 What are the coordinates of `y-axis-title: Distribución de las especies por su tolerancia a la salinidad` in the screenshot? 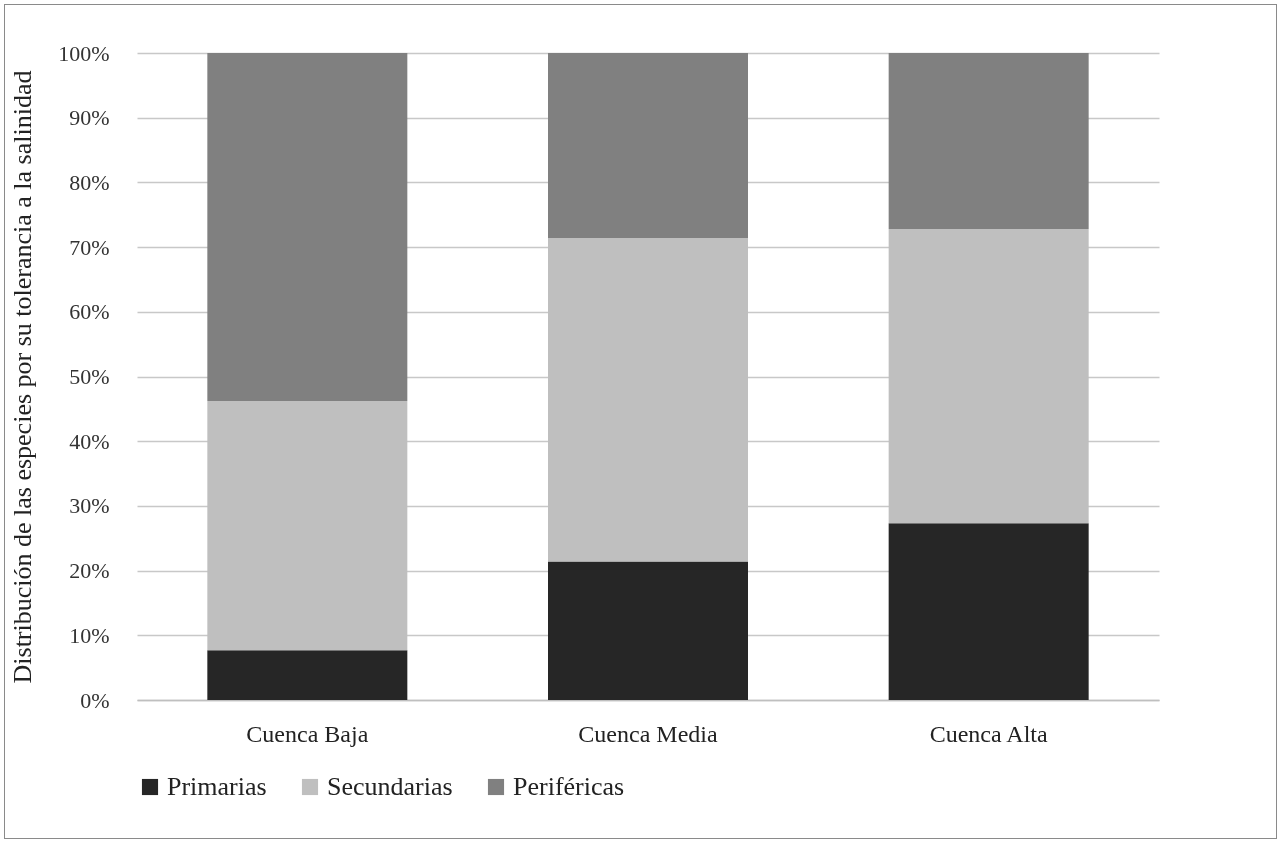 It's located at (23, 377).